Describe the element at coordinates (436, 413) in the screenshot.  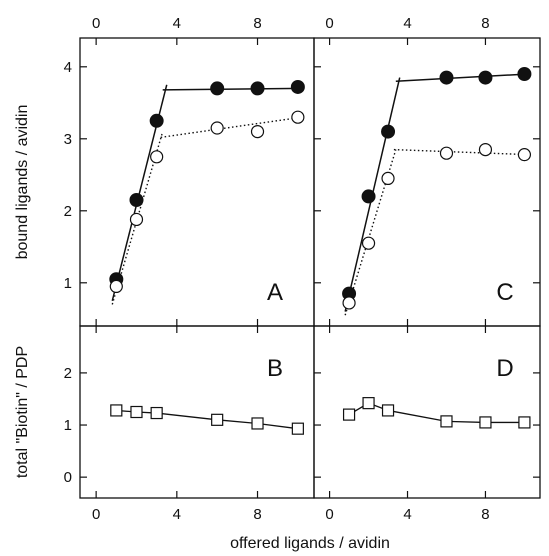
I see `panel-d-series-line` at that location.